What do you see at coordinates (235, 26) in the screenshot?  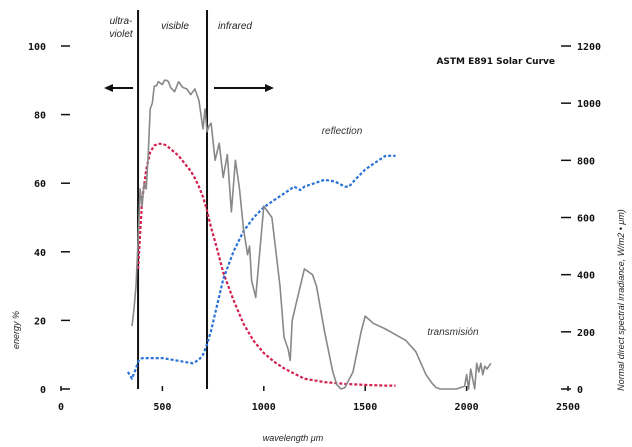 I see `region-label-infrared: infrared` at bounding box center [235, 26].